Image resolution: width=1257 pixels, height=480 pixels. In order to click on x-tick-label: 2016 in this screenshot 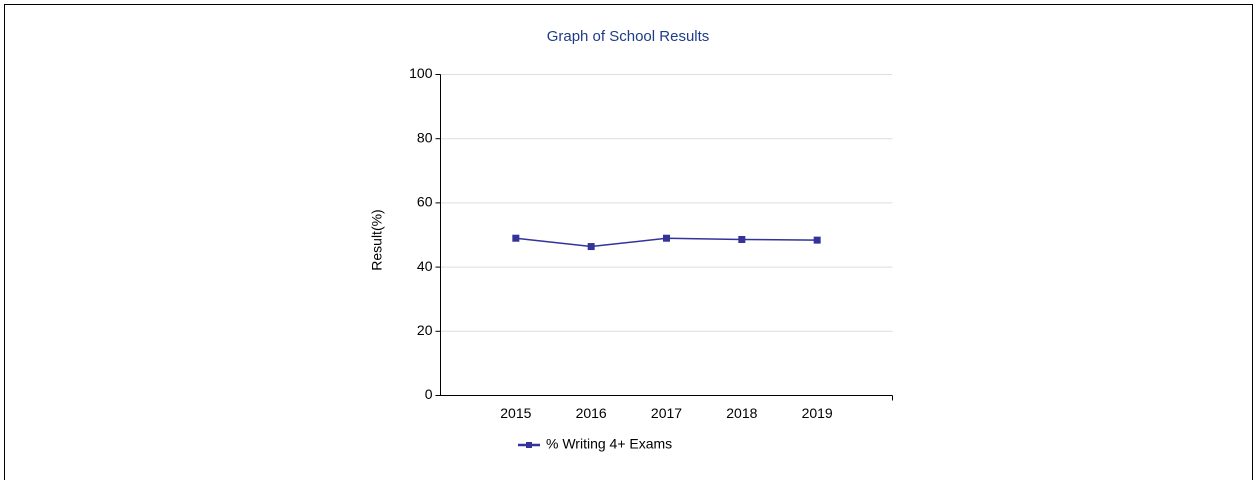, I will do `click(591, 413)`.